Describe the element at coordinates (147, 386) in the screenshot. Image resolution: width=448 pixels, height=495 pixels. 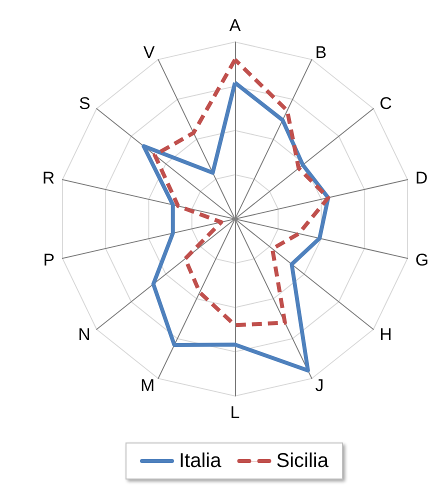
I see `spoke-label: M` at that location.